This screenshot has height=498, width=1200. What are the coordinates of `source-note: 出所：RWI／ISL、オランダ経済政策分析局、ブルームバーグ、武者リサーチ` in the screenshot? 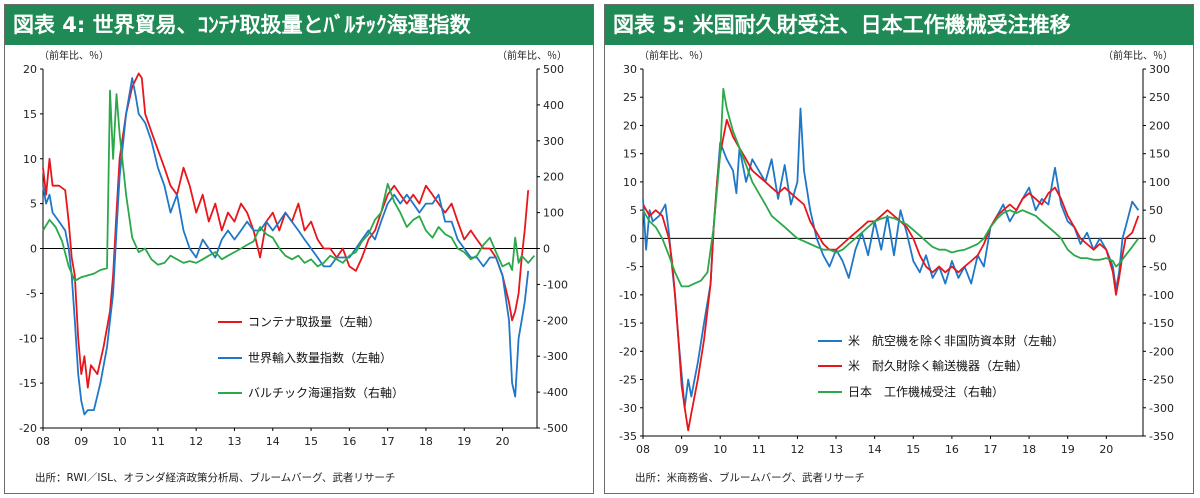 It's located at (215, 477).